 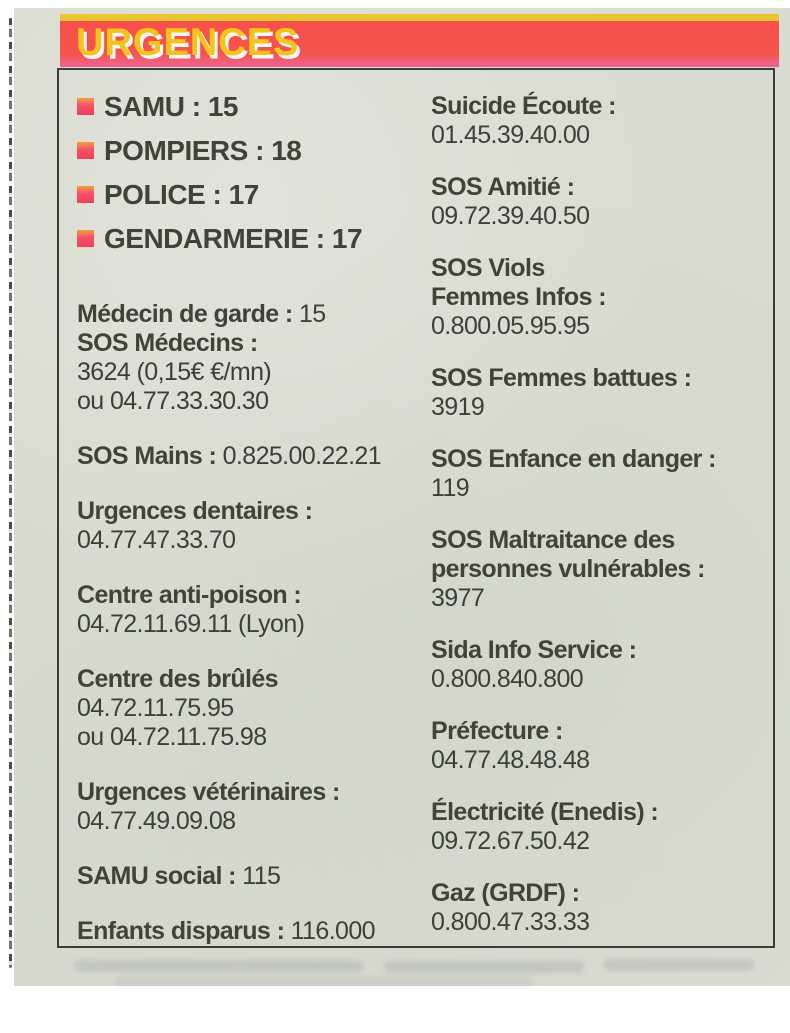 I want to click on contact-line: 3919, so click(x=601, y=407).